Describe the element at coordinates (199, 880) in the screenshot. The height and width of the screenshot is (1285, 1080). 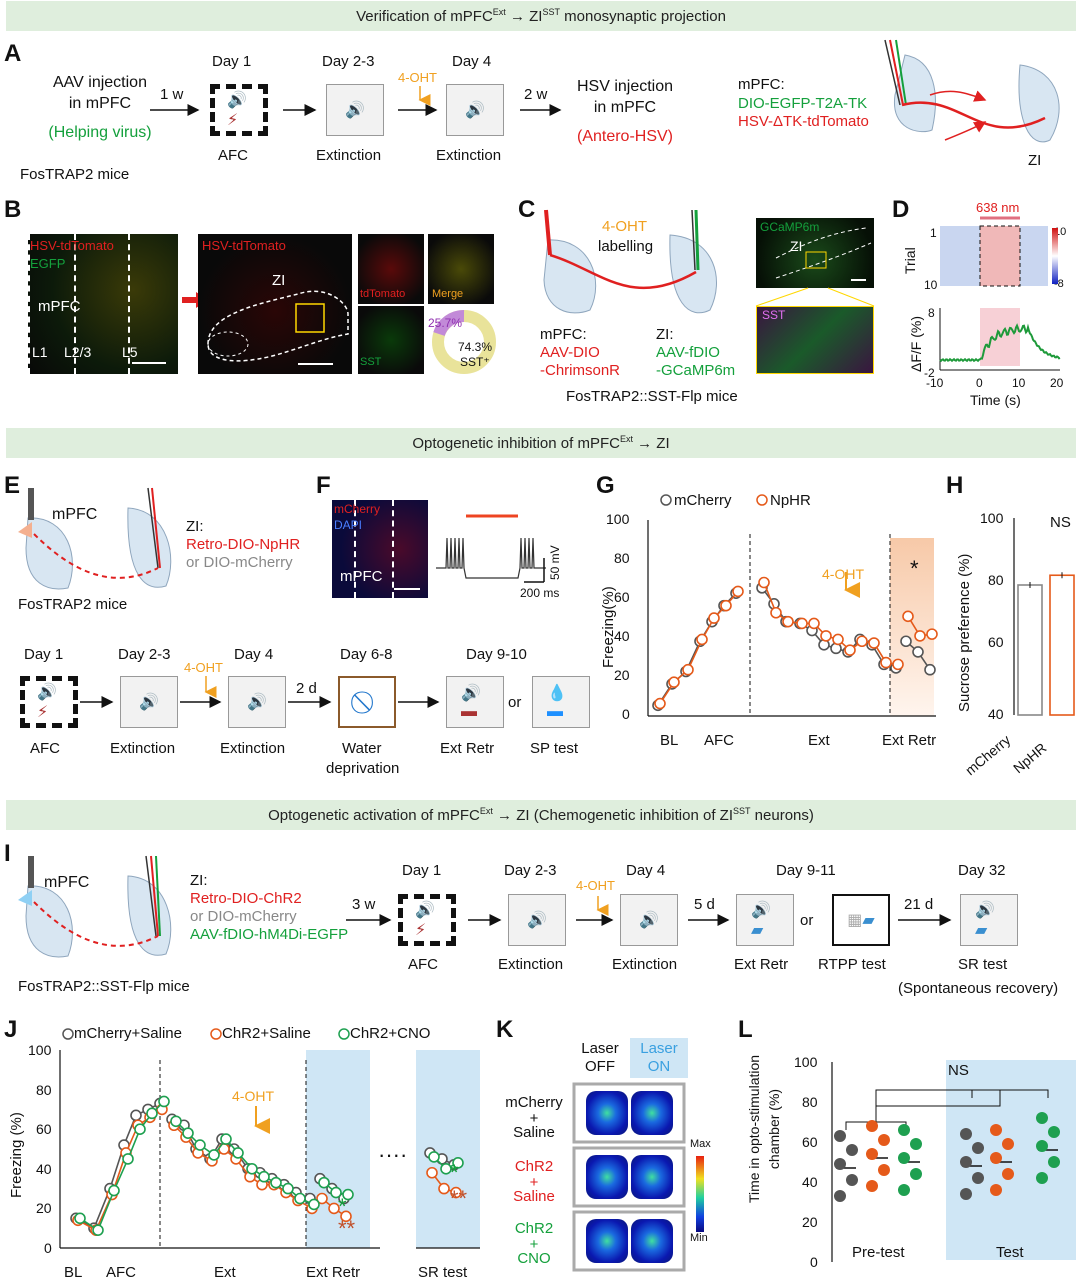
I see `i-zi: ZI:` at that location.